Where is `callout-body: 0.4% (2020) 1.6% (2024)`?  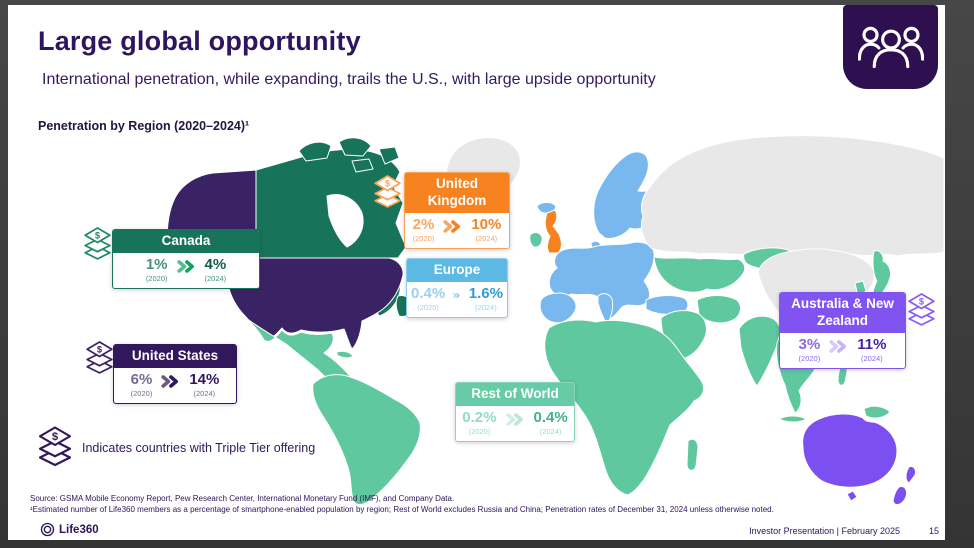 callout-body: 0.4% (2020) 1.6% (2024) is located at coordinates (457, 299).